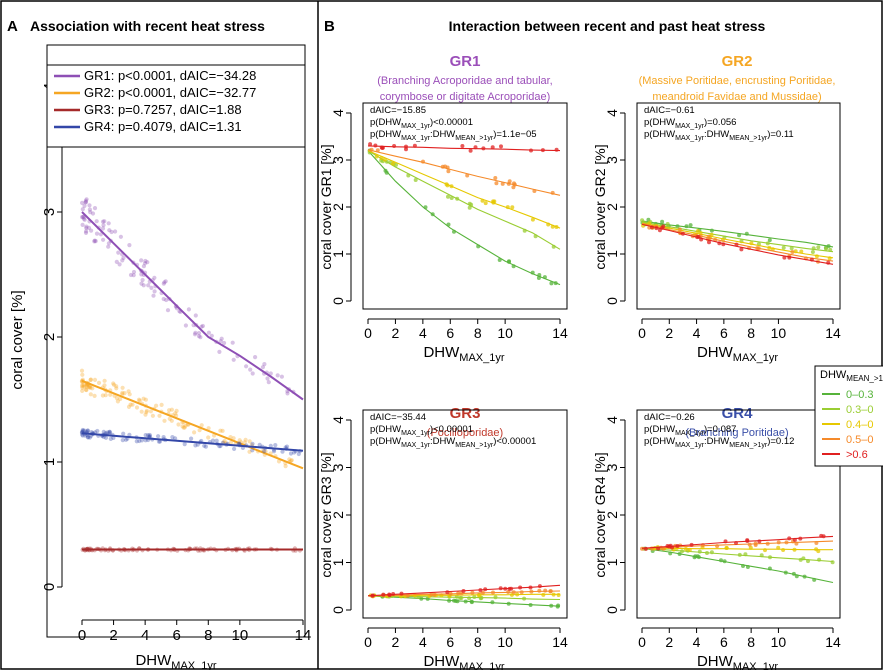 This screenshot has width=883, height=670. Describe the element at coordinates (326, 206) in the screenshot. I see `subplot-ylabel: coral cover GR1 [%]` at that location.